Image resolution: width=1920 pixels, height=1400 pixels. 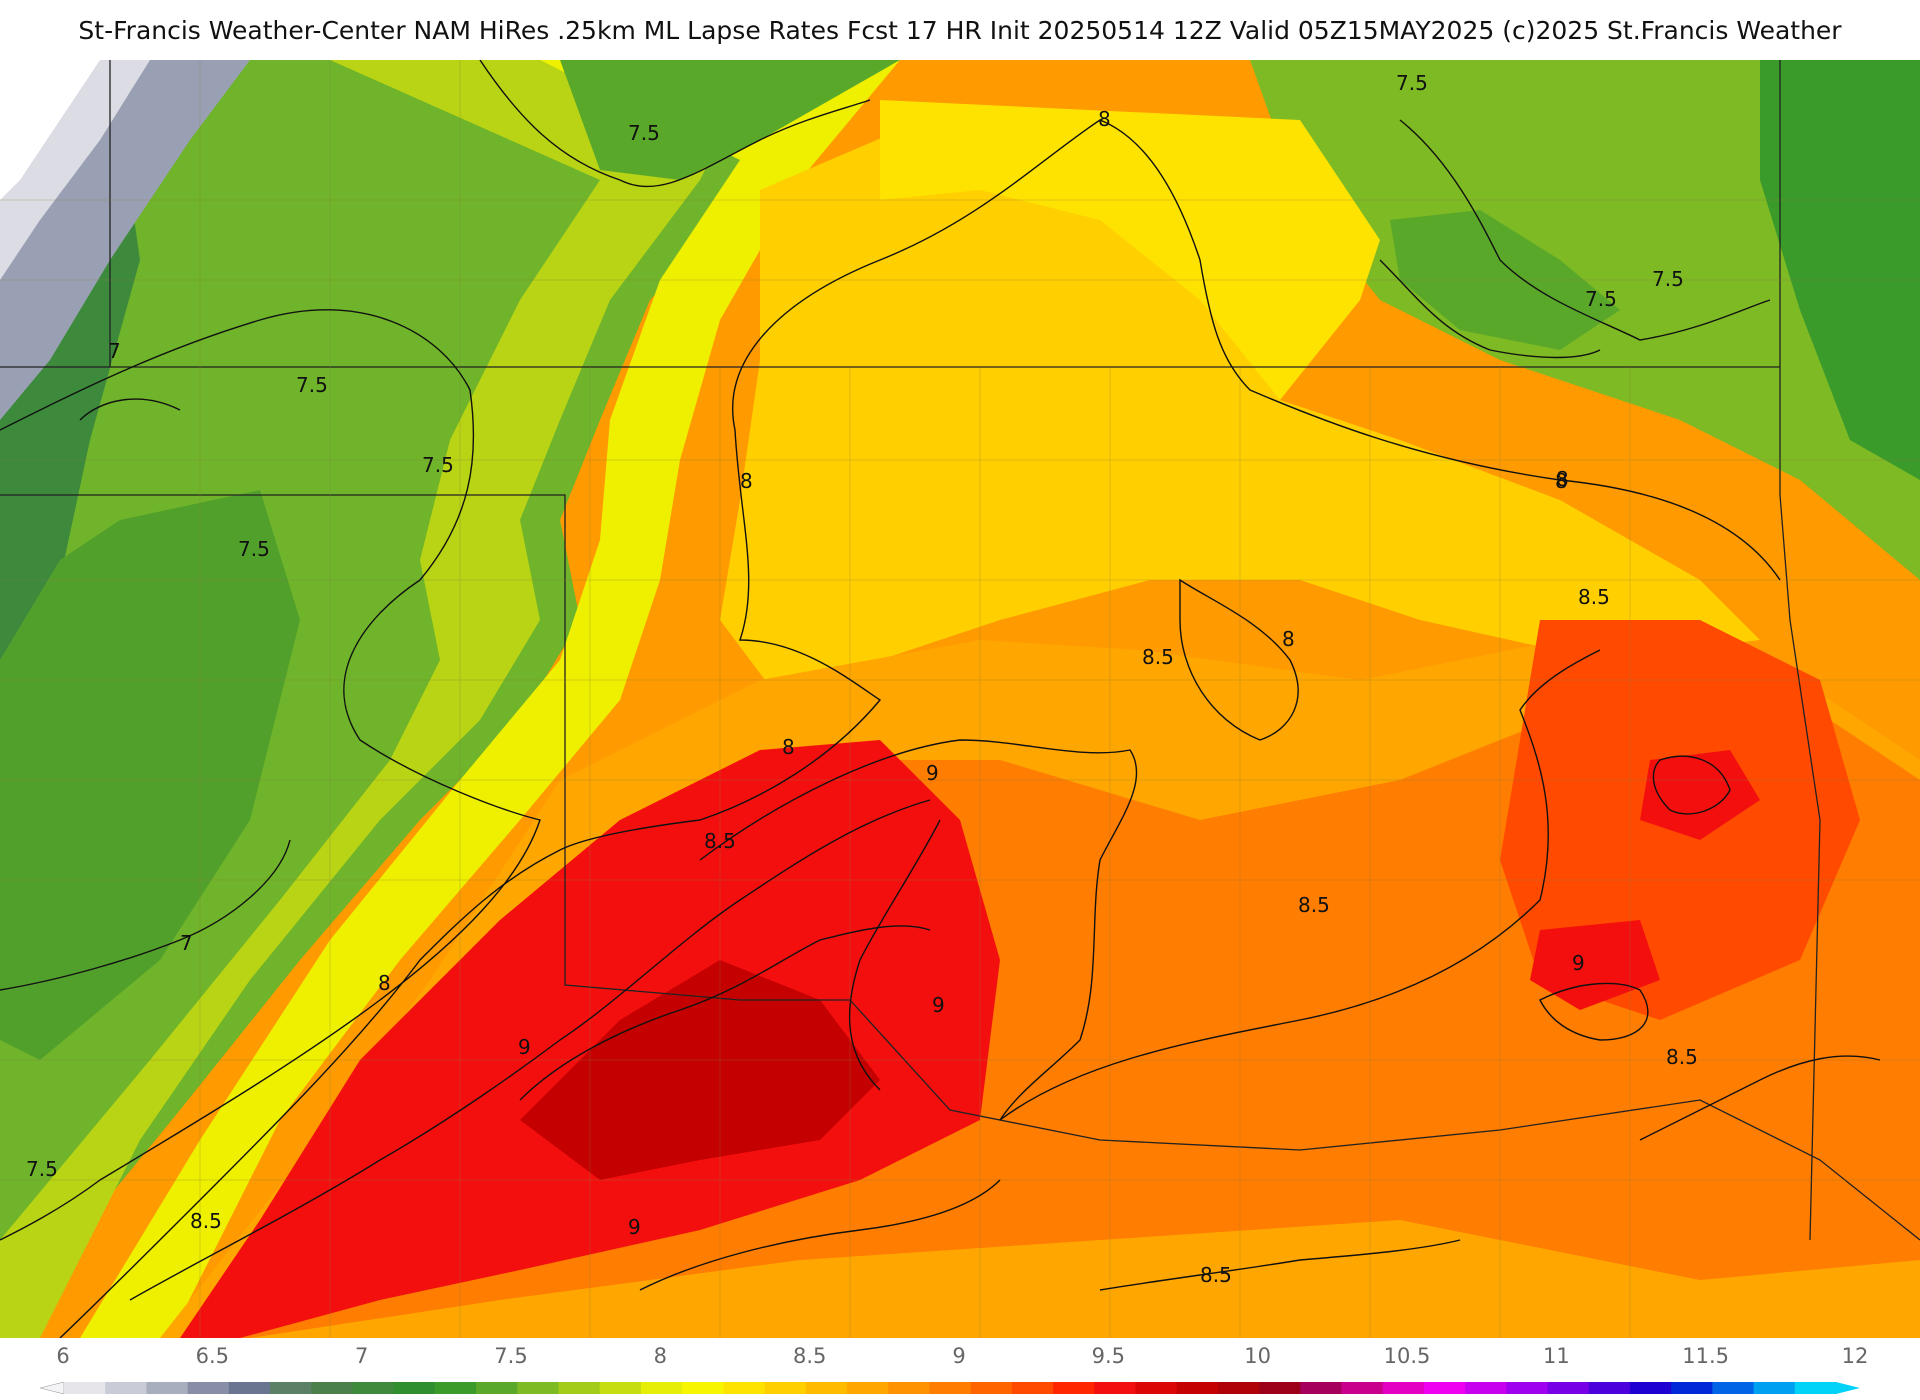 I want to click on field-darkred-core, so click(x=700, y=1070).